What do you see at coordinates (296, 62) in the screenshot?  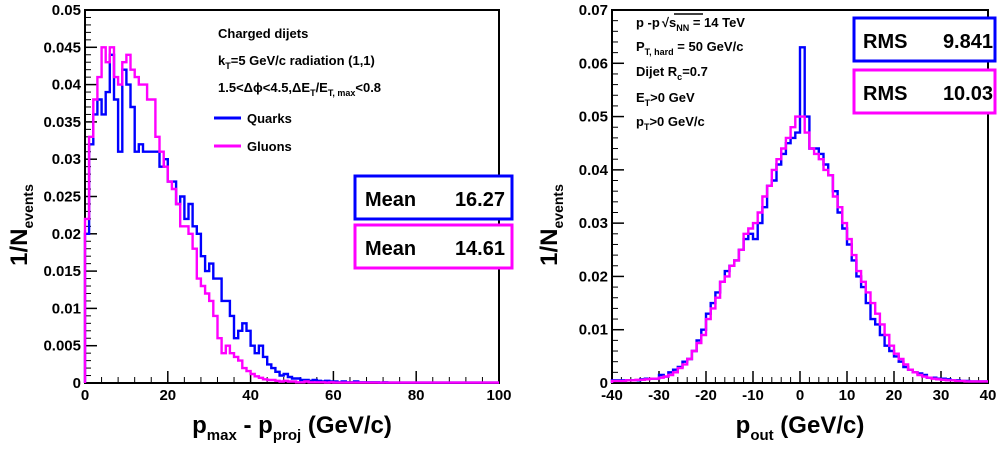 I see `info-line: kT=5 GeV/c radiation (1,1)` at bounding box center [296, 62].